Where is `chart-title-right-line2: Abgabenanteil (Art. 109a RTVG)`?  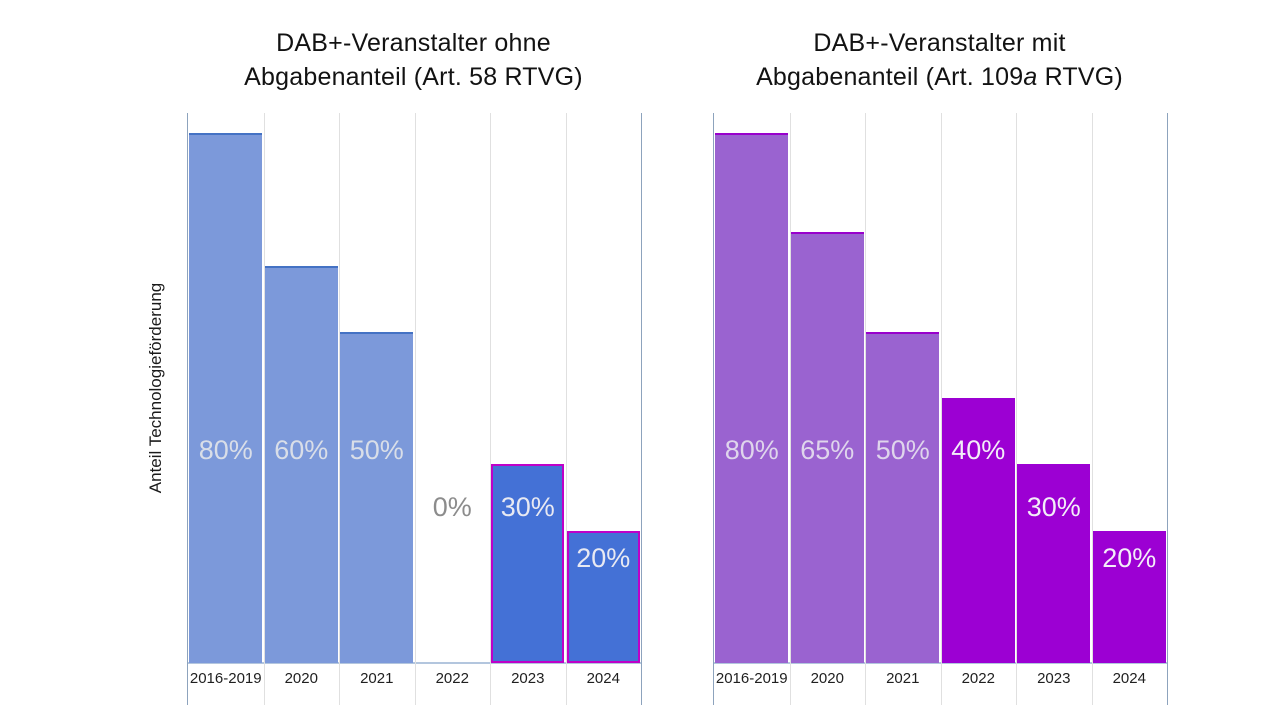
chart-title-right-line2: Abgabenanteil (Art. 109a RTVG) is located at coordinates (939, 77).